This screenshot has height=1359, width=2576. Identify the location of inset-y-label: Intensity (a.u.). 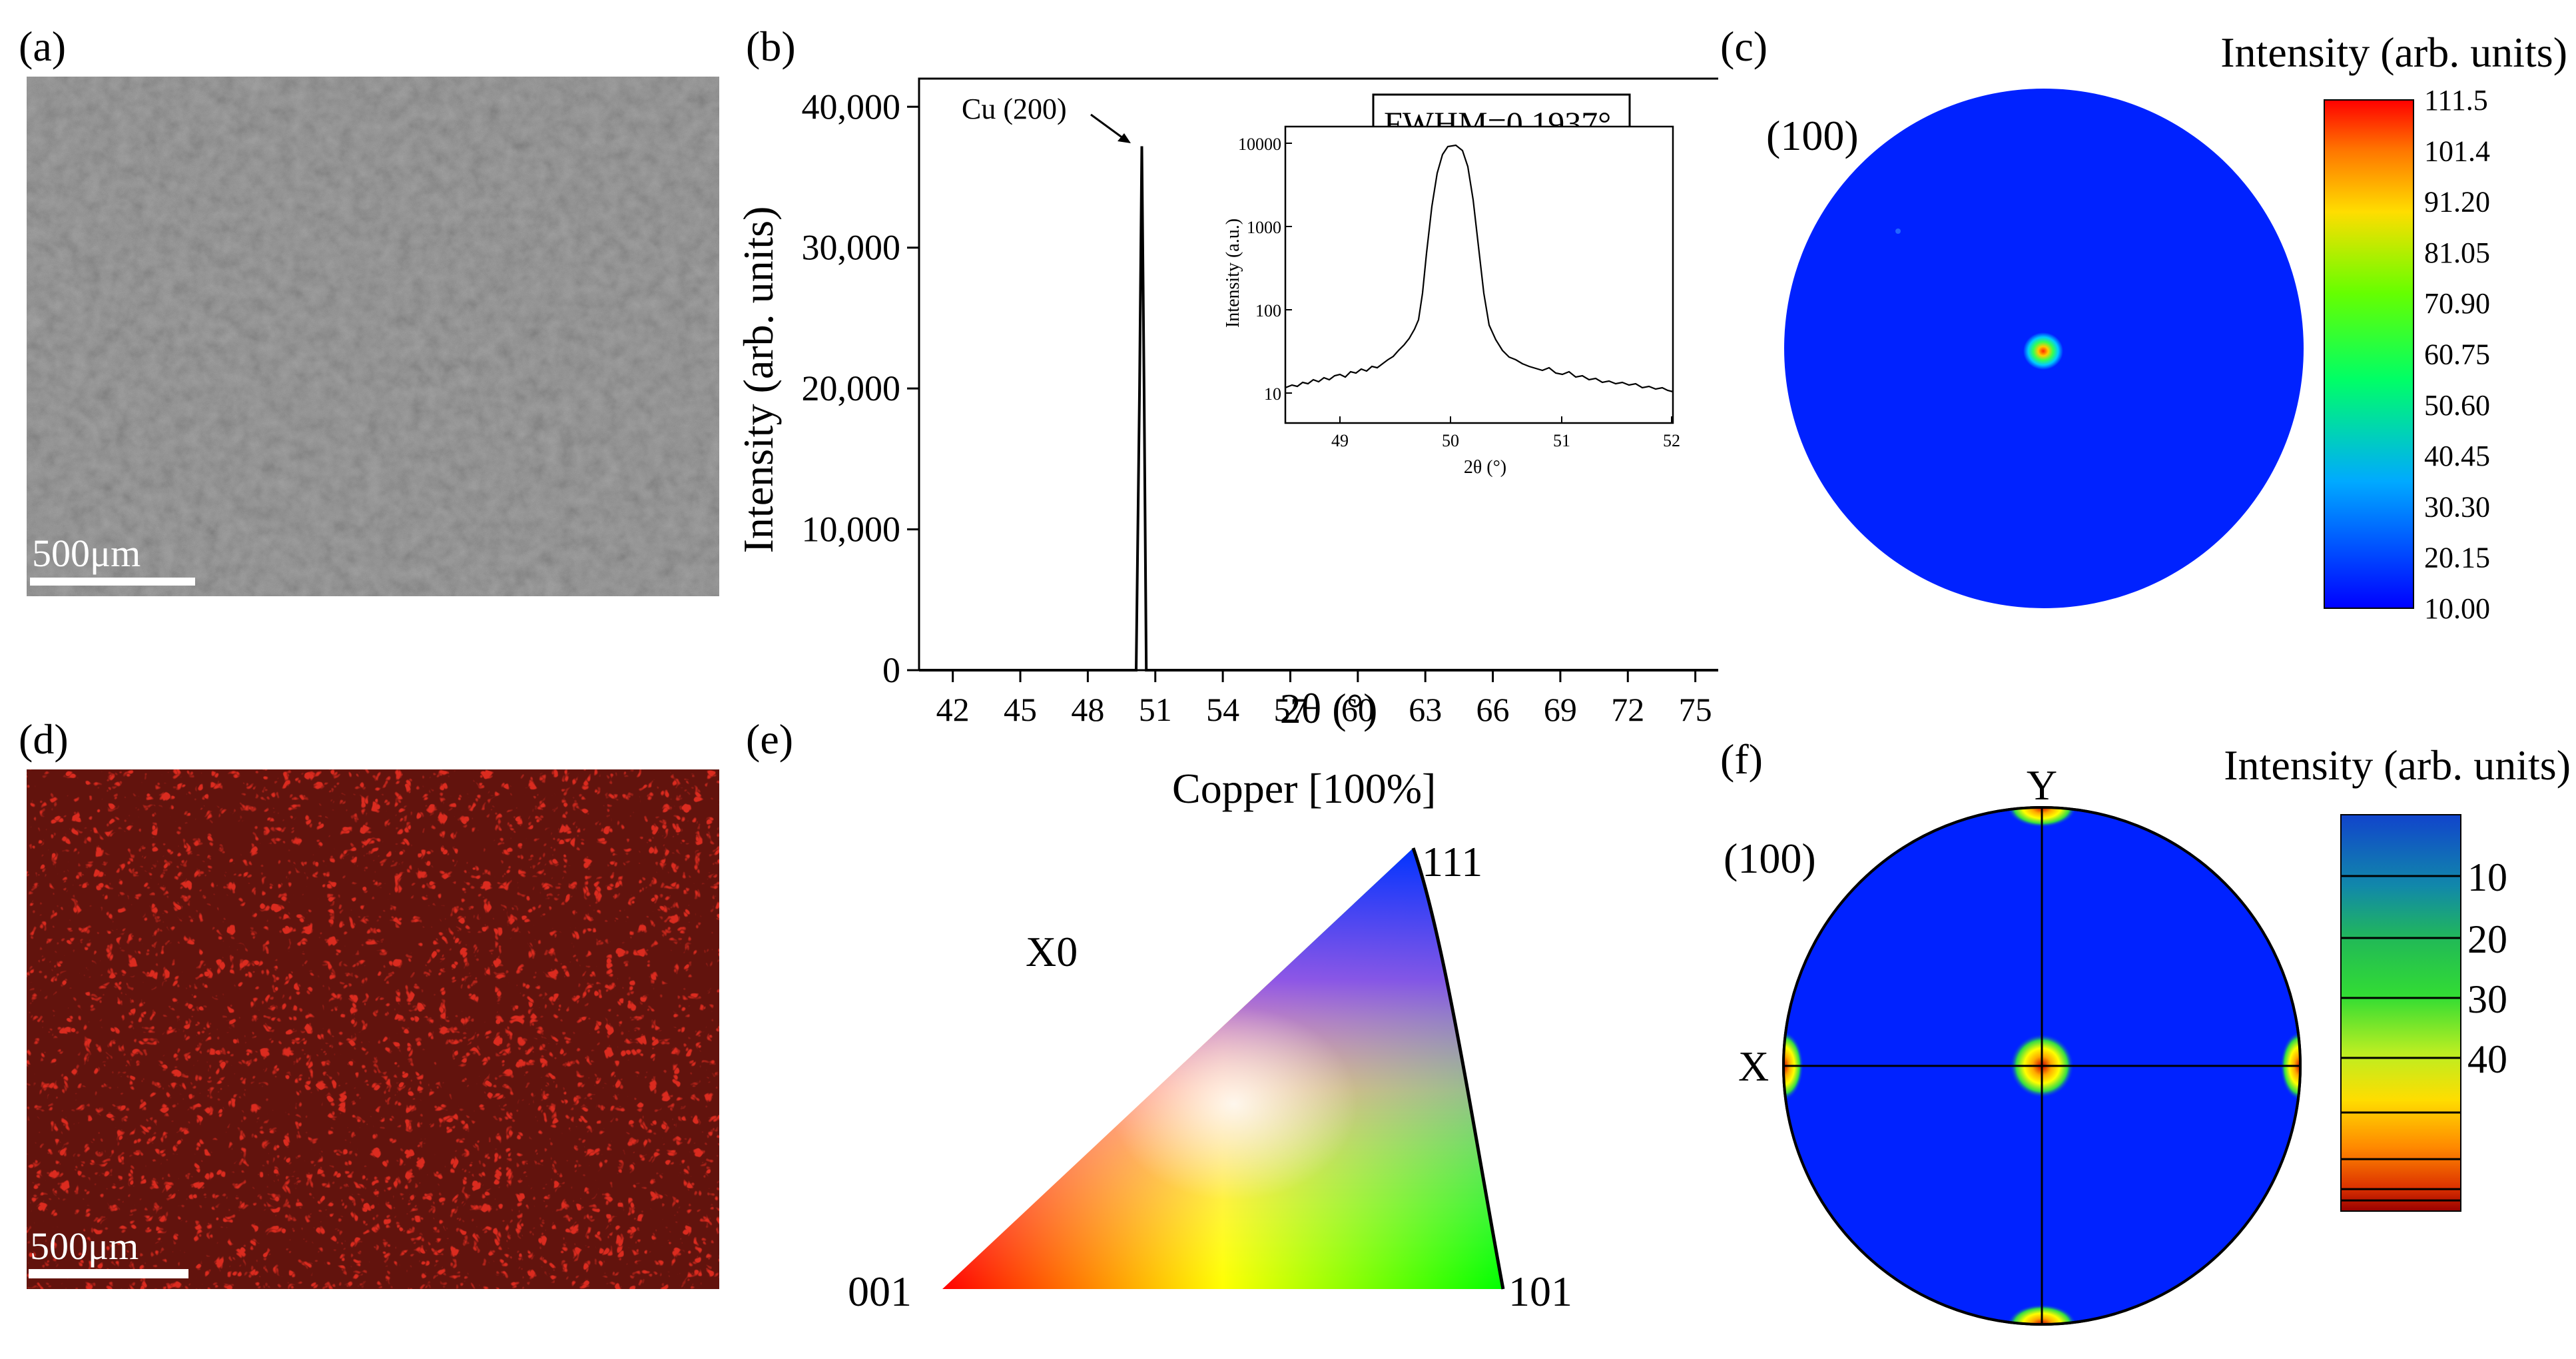
(1233, 273).